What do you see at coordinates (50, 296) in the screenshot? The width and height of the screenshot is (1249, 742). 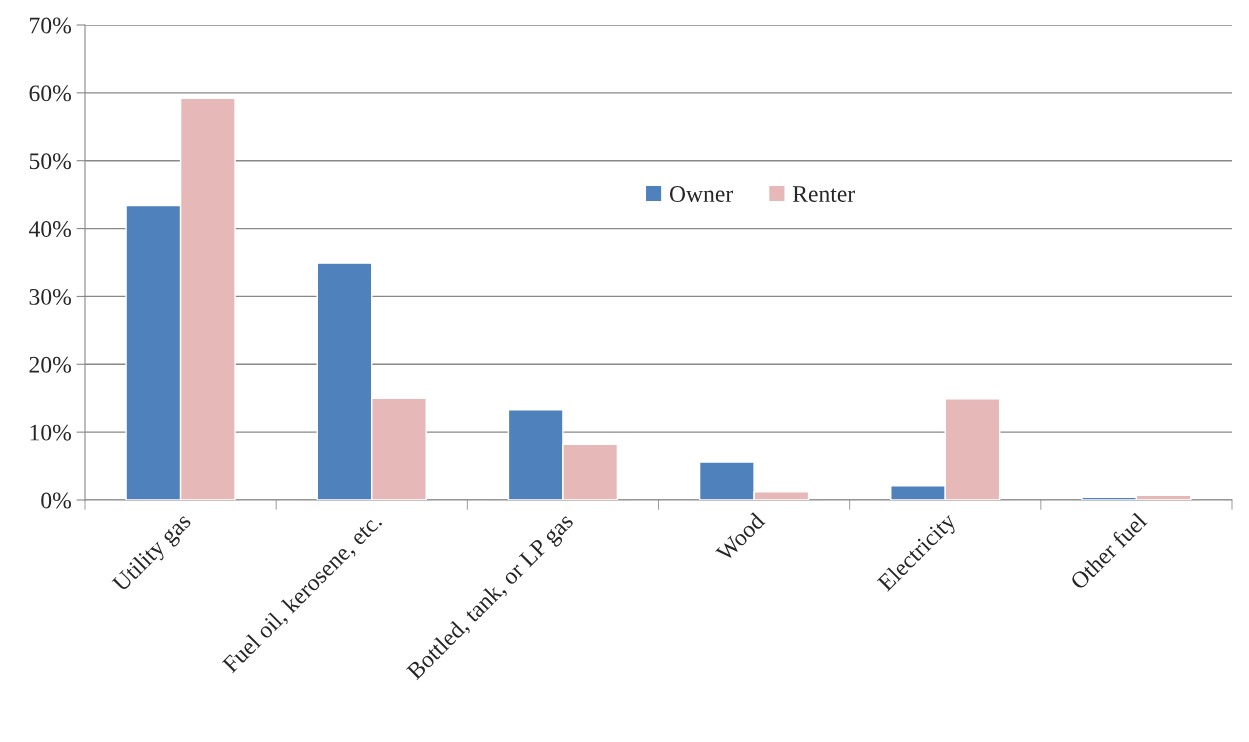 I see `y-tick-label: 30%` at bounding box center [50, 296].